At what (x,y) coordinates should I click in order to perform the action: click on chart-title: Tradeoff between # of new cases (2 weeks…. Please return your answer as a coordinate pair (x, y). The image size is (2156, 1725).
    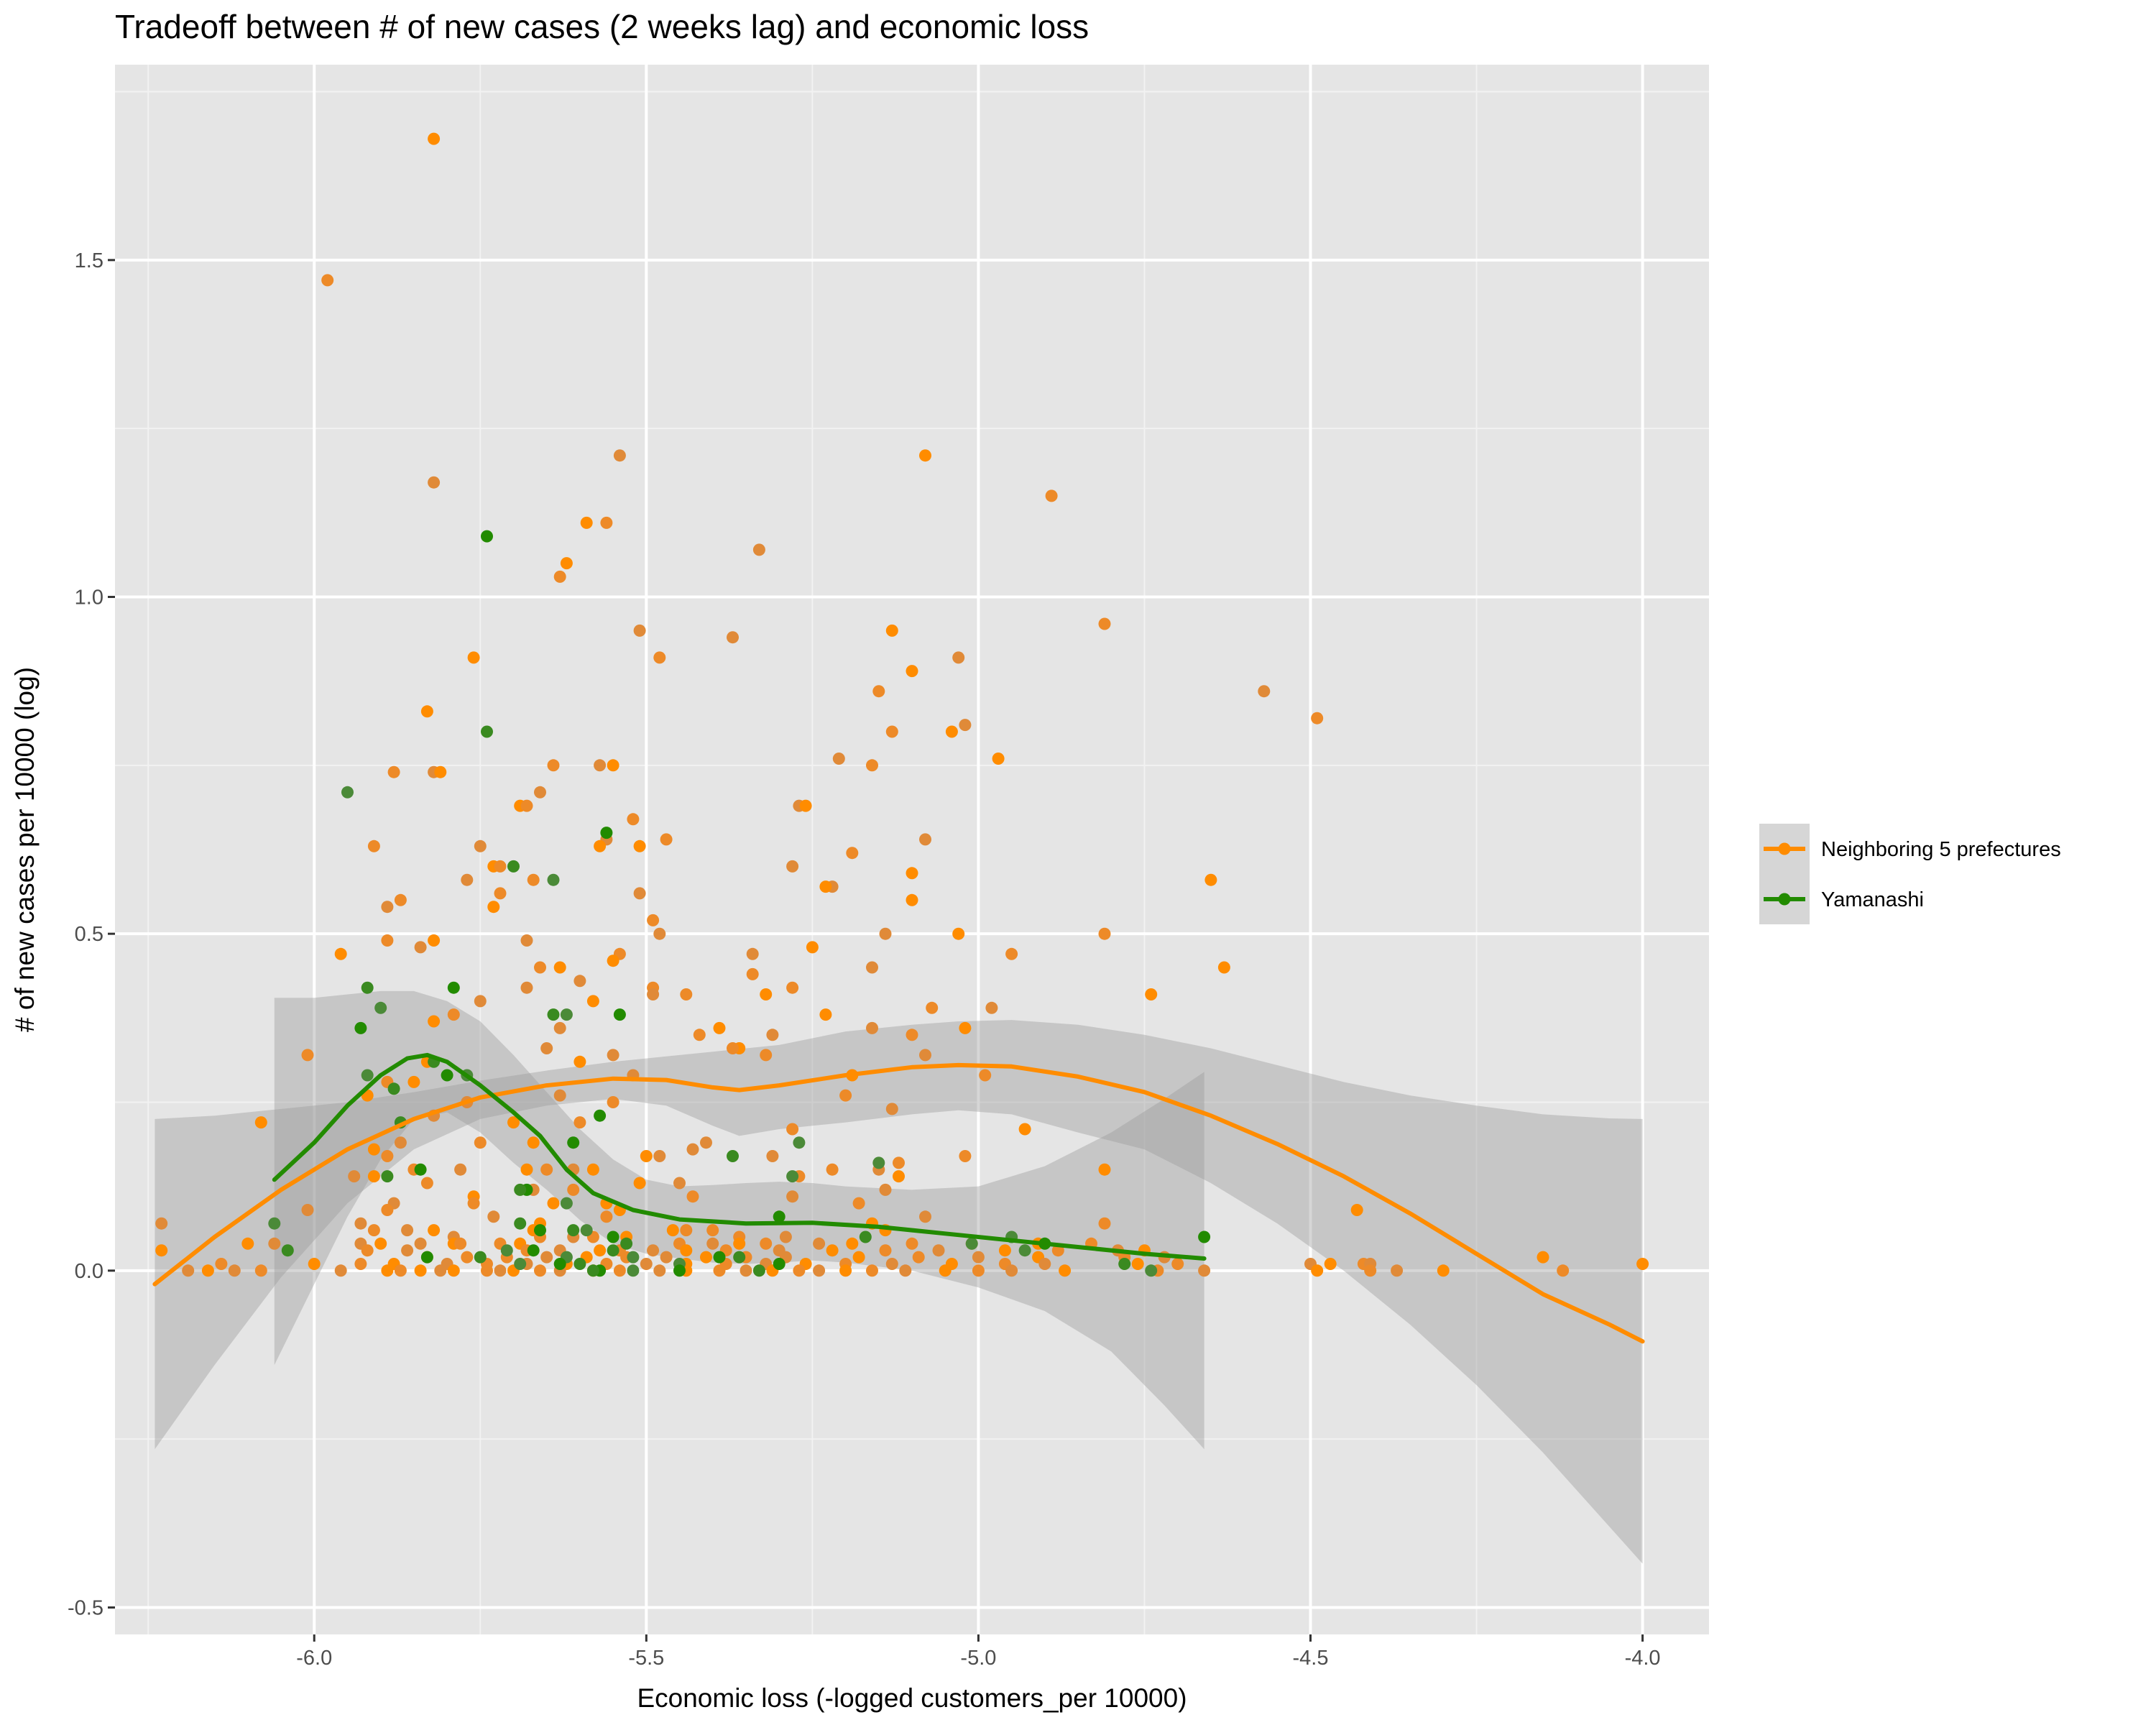
    Looking at the image, I should click on (602, 26).